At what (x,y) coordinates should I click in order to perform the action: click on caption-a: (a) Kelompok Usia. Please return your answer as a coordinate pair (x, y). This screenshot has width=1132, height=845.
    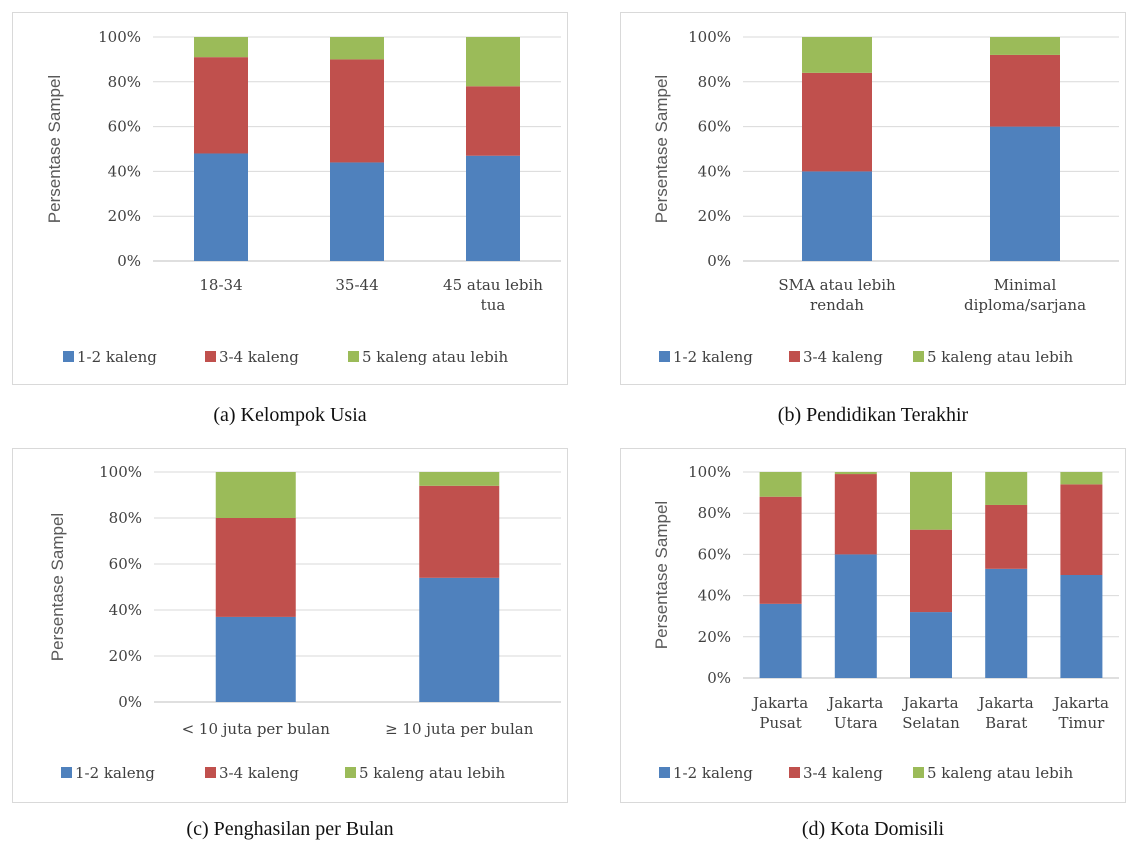
    Looking at the image, I should click on (290, 415).